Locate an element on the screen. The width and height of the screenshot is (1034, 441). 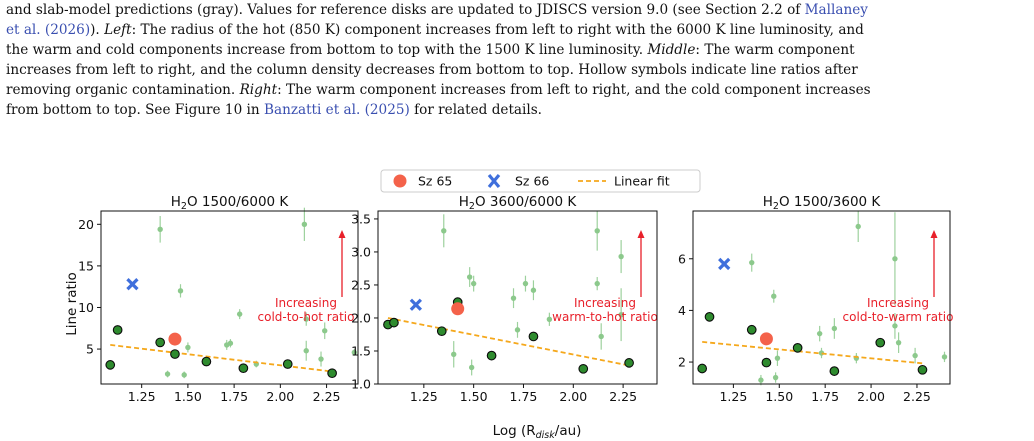
y-tick-label: 2.5 is located at coordinates (361, 284).